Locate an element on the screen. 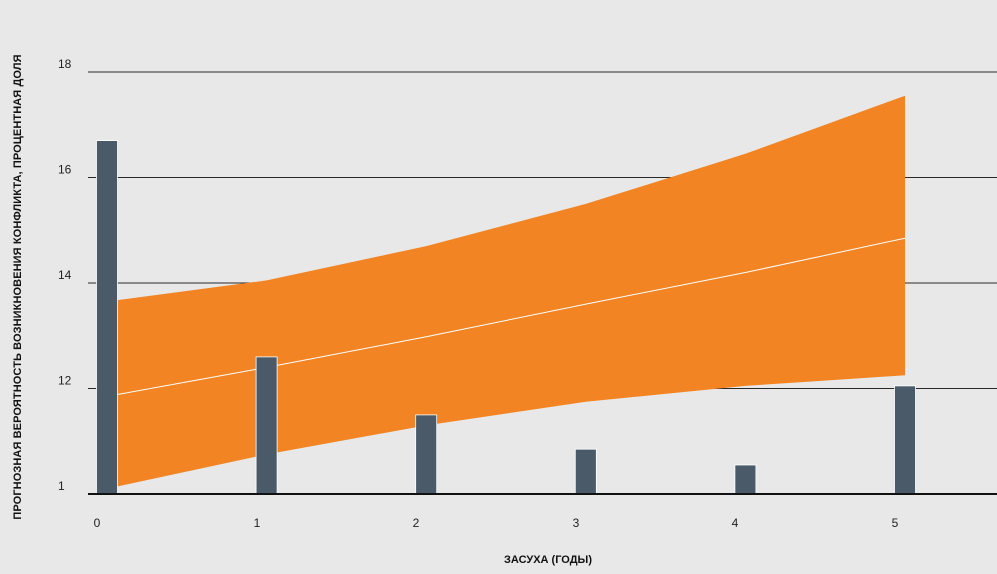  x-tick-label: 2 is located at coordinates (416, 523).